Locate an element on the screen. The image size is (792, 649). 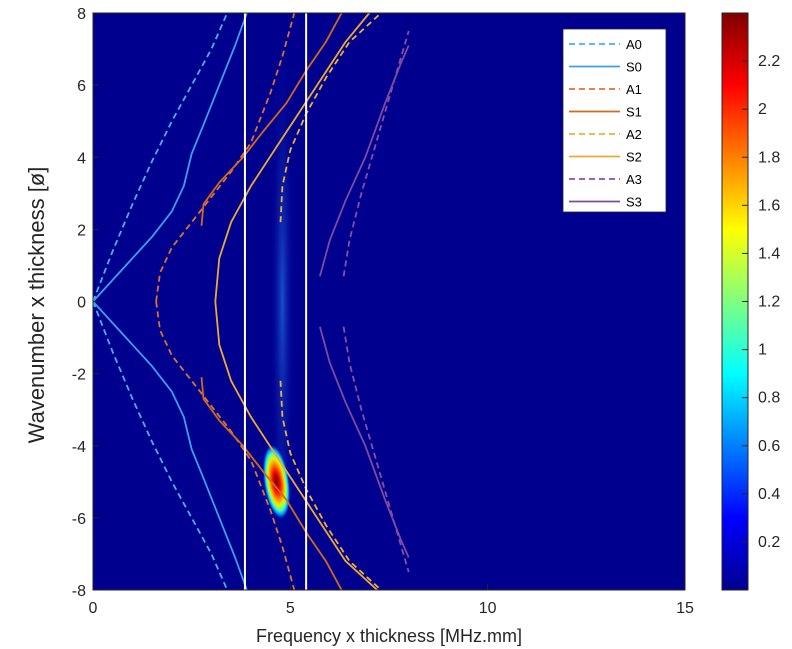
series-a1-branch-negative is located at coordinates (225, 445).